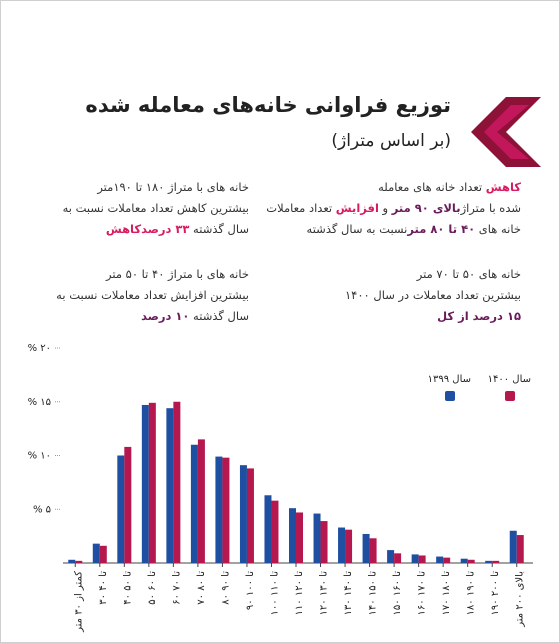  Describe the element at coordinates (446, 593) in the screenshot. I see `x-tick-label: ۱۷۰ تا ۱۸۰` at that location.